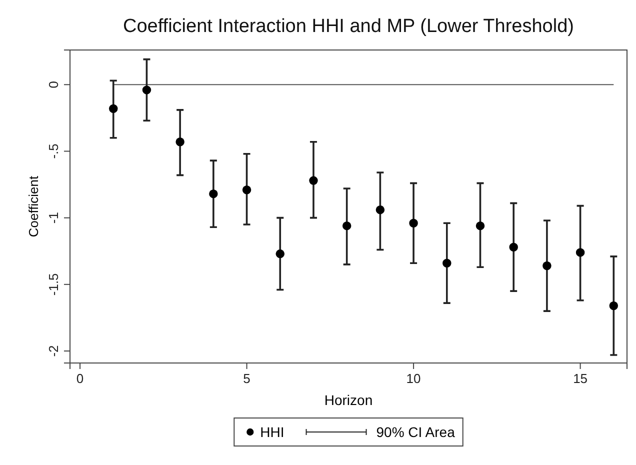 Image resolution: width=636 pixels, height=465 pixels. I want to click on x-tick-label: 5, so click(246, 378).